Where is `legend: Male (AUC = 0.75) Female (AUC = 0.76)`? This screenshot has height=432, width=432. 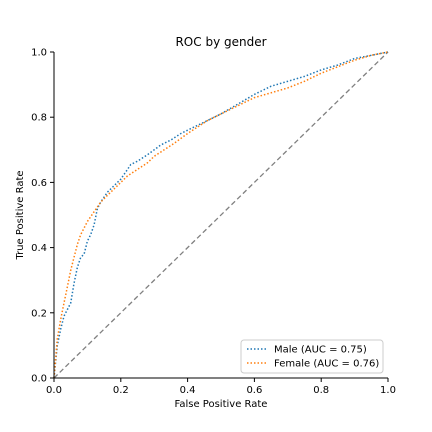 legend: Male (AUC = 0.75) Female (AUC = 0.76) is located at coordinates (312, 356).